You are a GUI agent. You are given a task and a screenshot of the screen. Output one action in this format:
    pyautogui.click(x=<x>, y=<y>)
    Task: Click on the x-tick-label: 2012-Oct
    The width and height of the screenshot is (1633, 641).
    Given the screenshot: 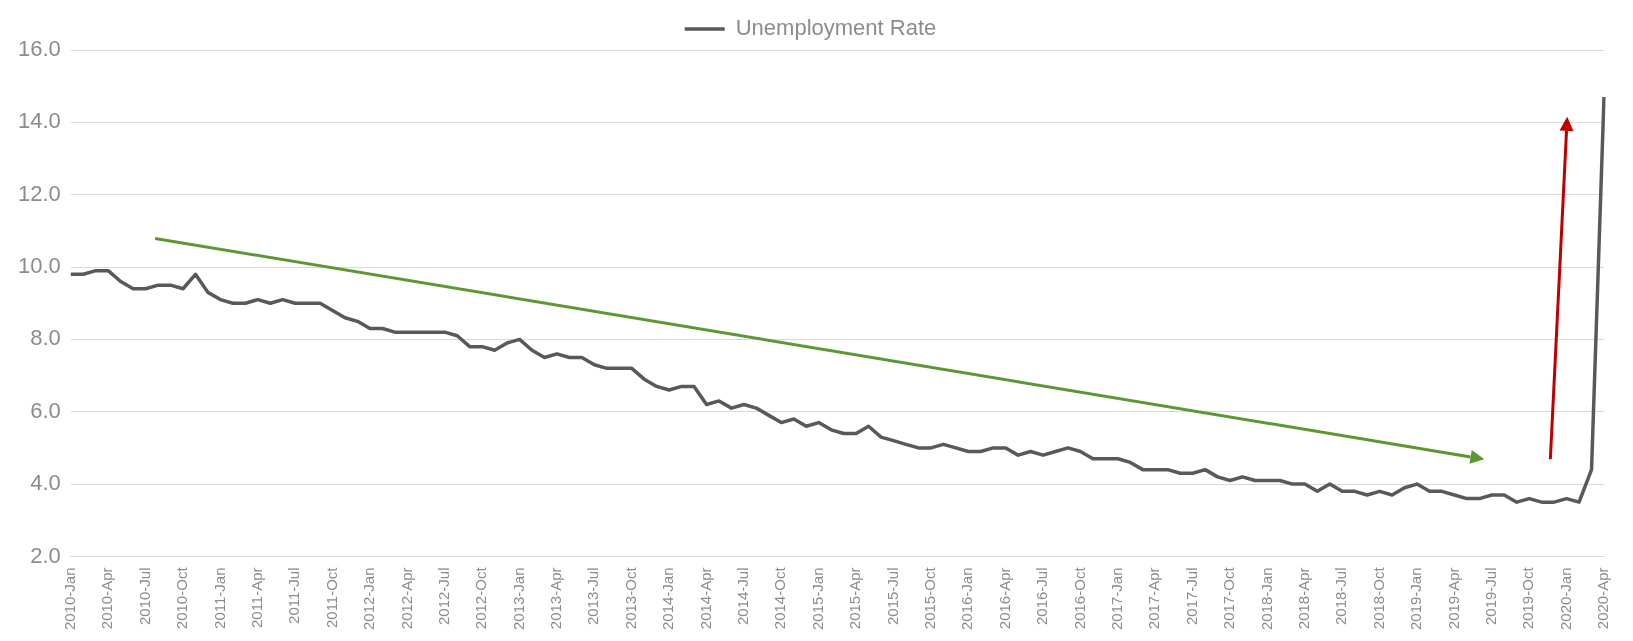 What is the action you would take?
    pyautogui.click(x=481, y=598)
    